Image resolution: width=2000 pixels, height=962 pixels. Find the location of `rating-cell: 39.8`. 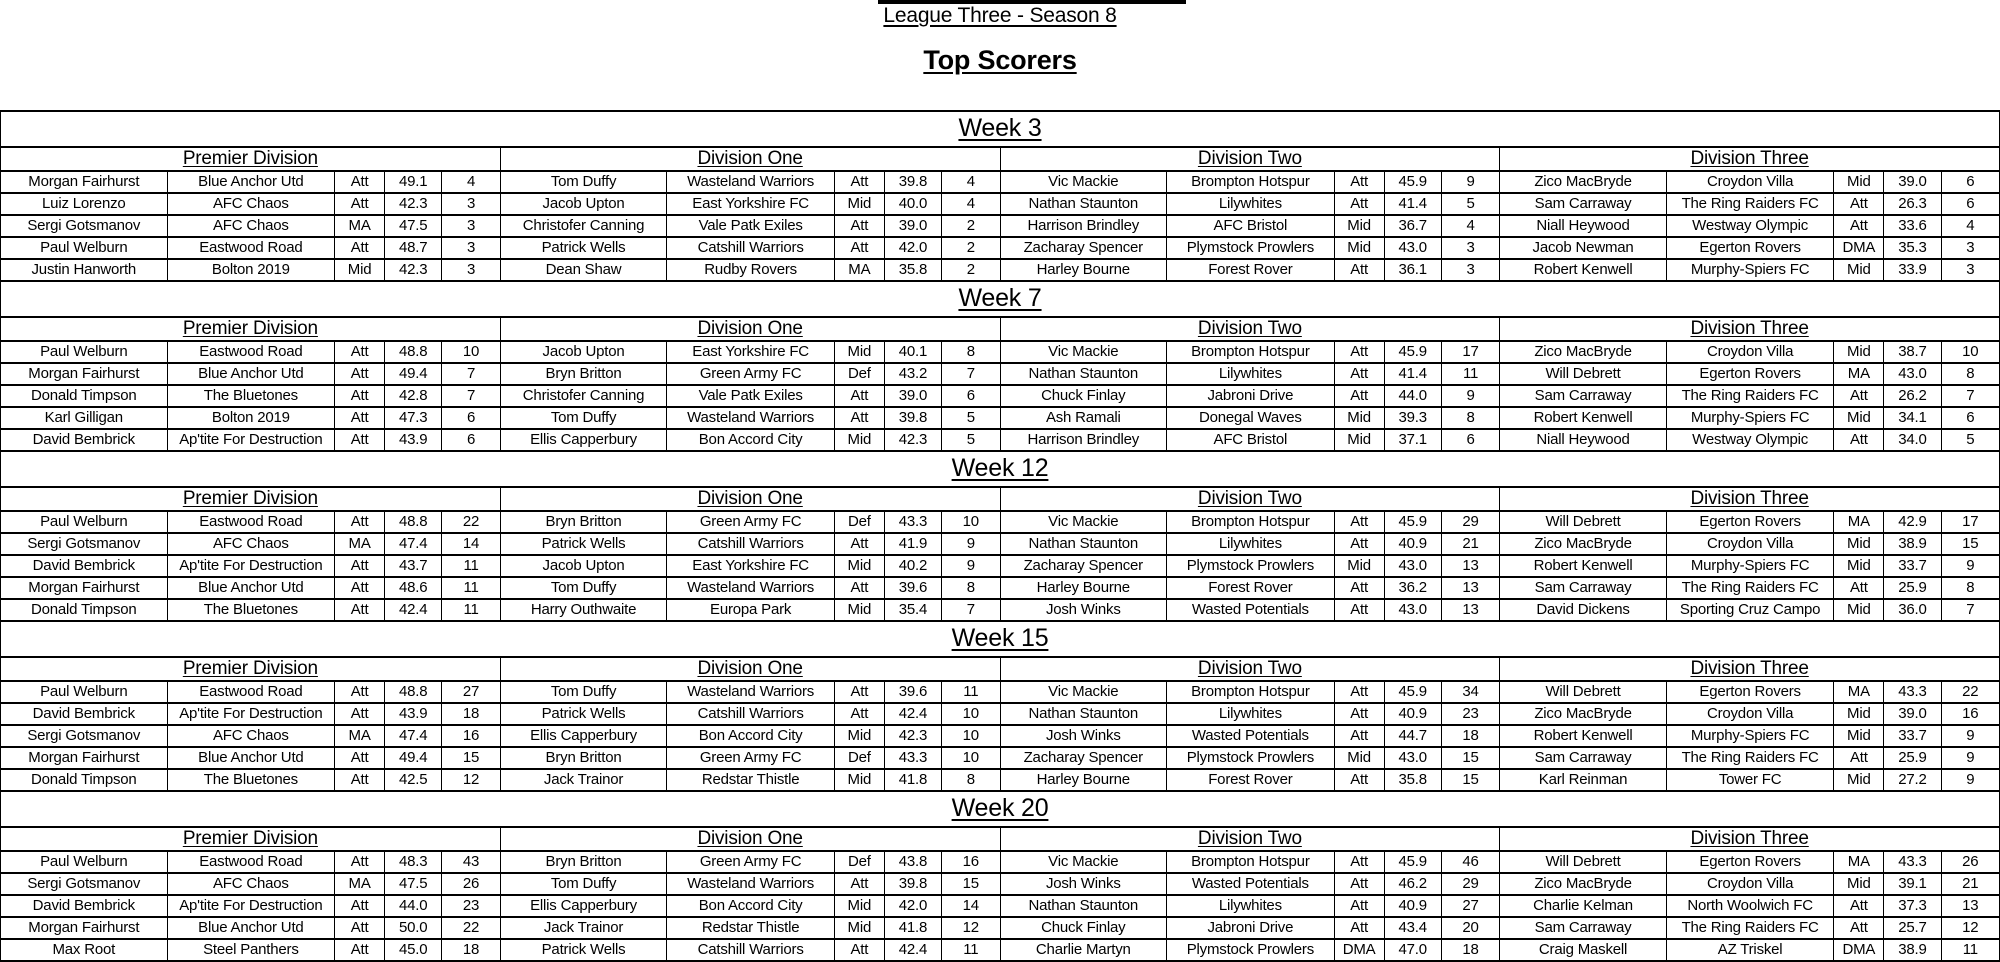

rating-cell: 39.8 is located at coordinates (914, 884).